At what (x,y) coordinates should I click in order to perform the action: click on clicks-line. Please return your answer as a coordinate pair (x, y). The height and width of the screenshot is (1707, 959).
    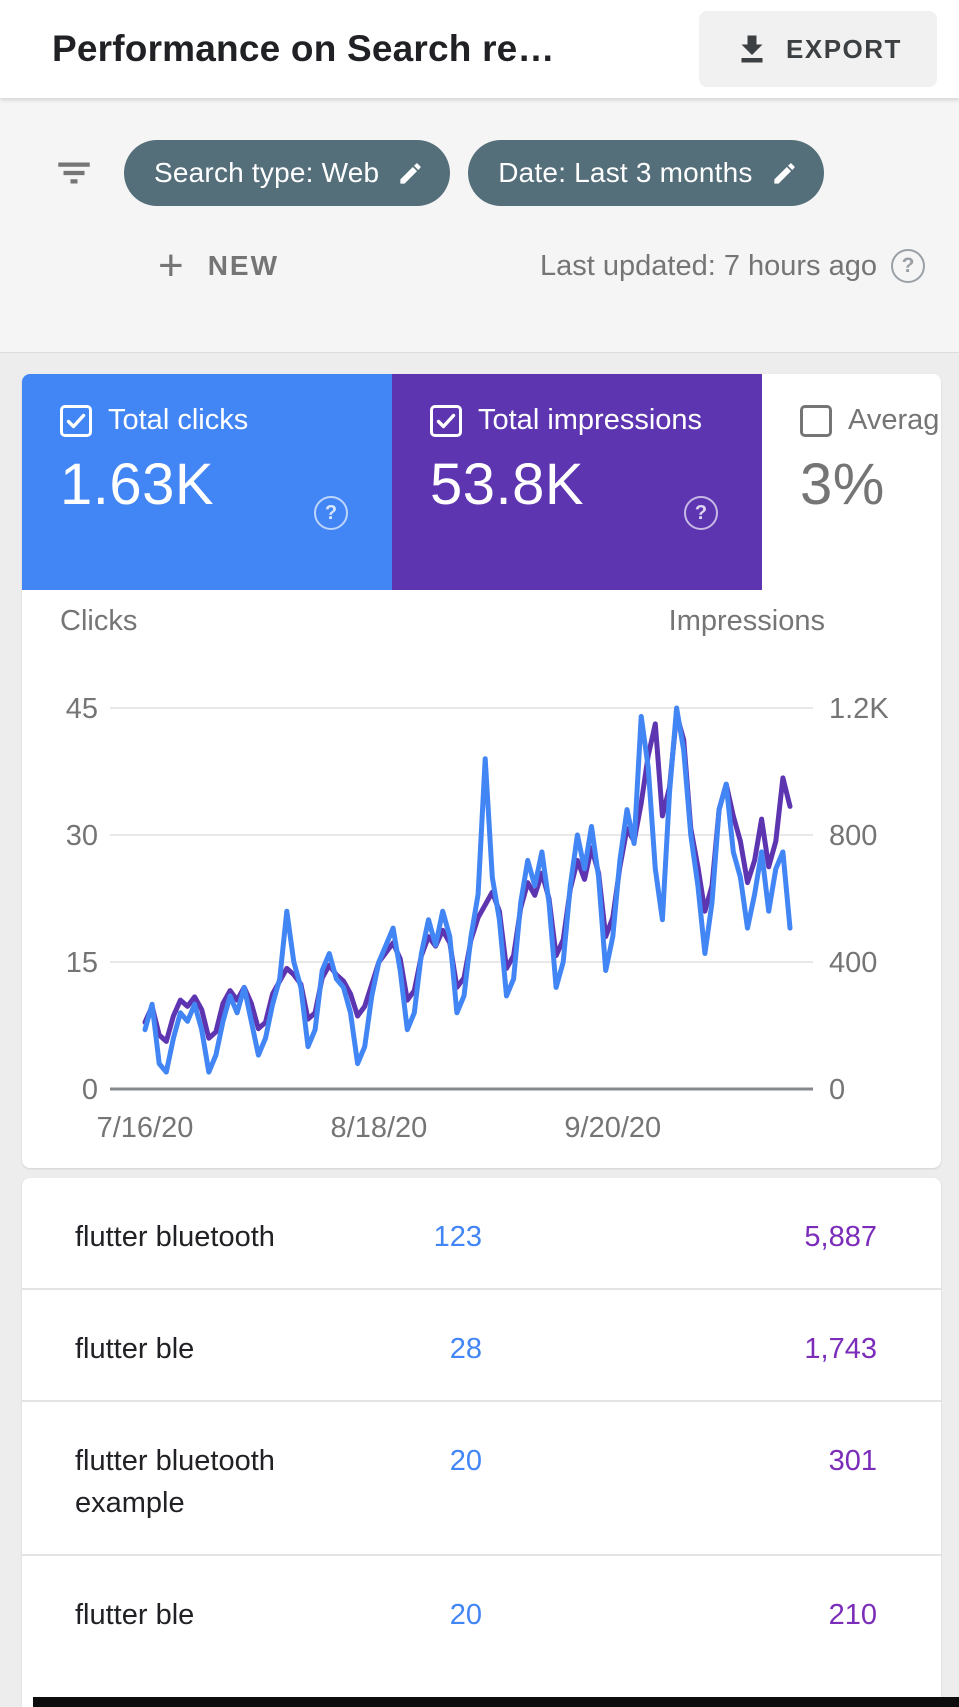
    Looking at the image, I should click on (467, 890).